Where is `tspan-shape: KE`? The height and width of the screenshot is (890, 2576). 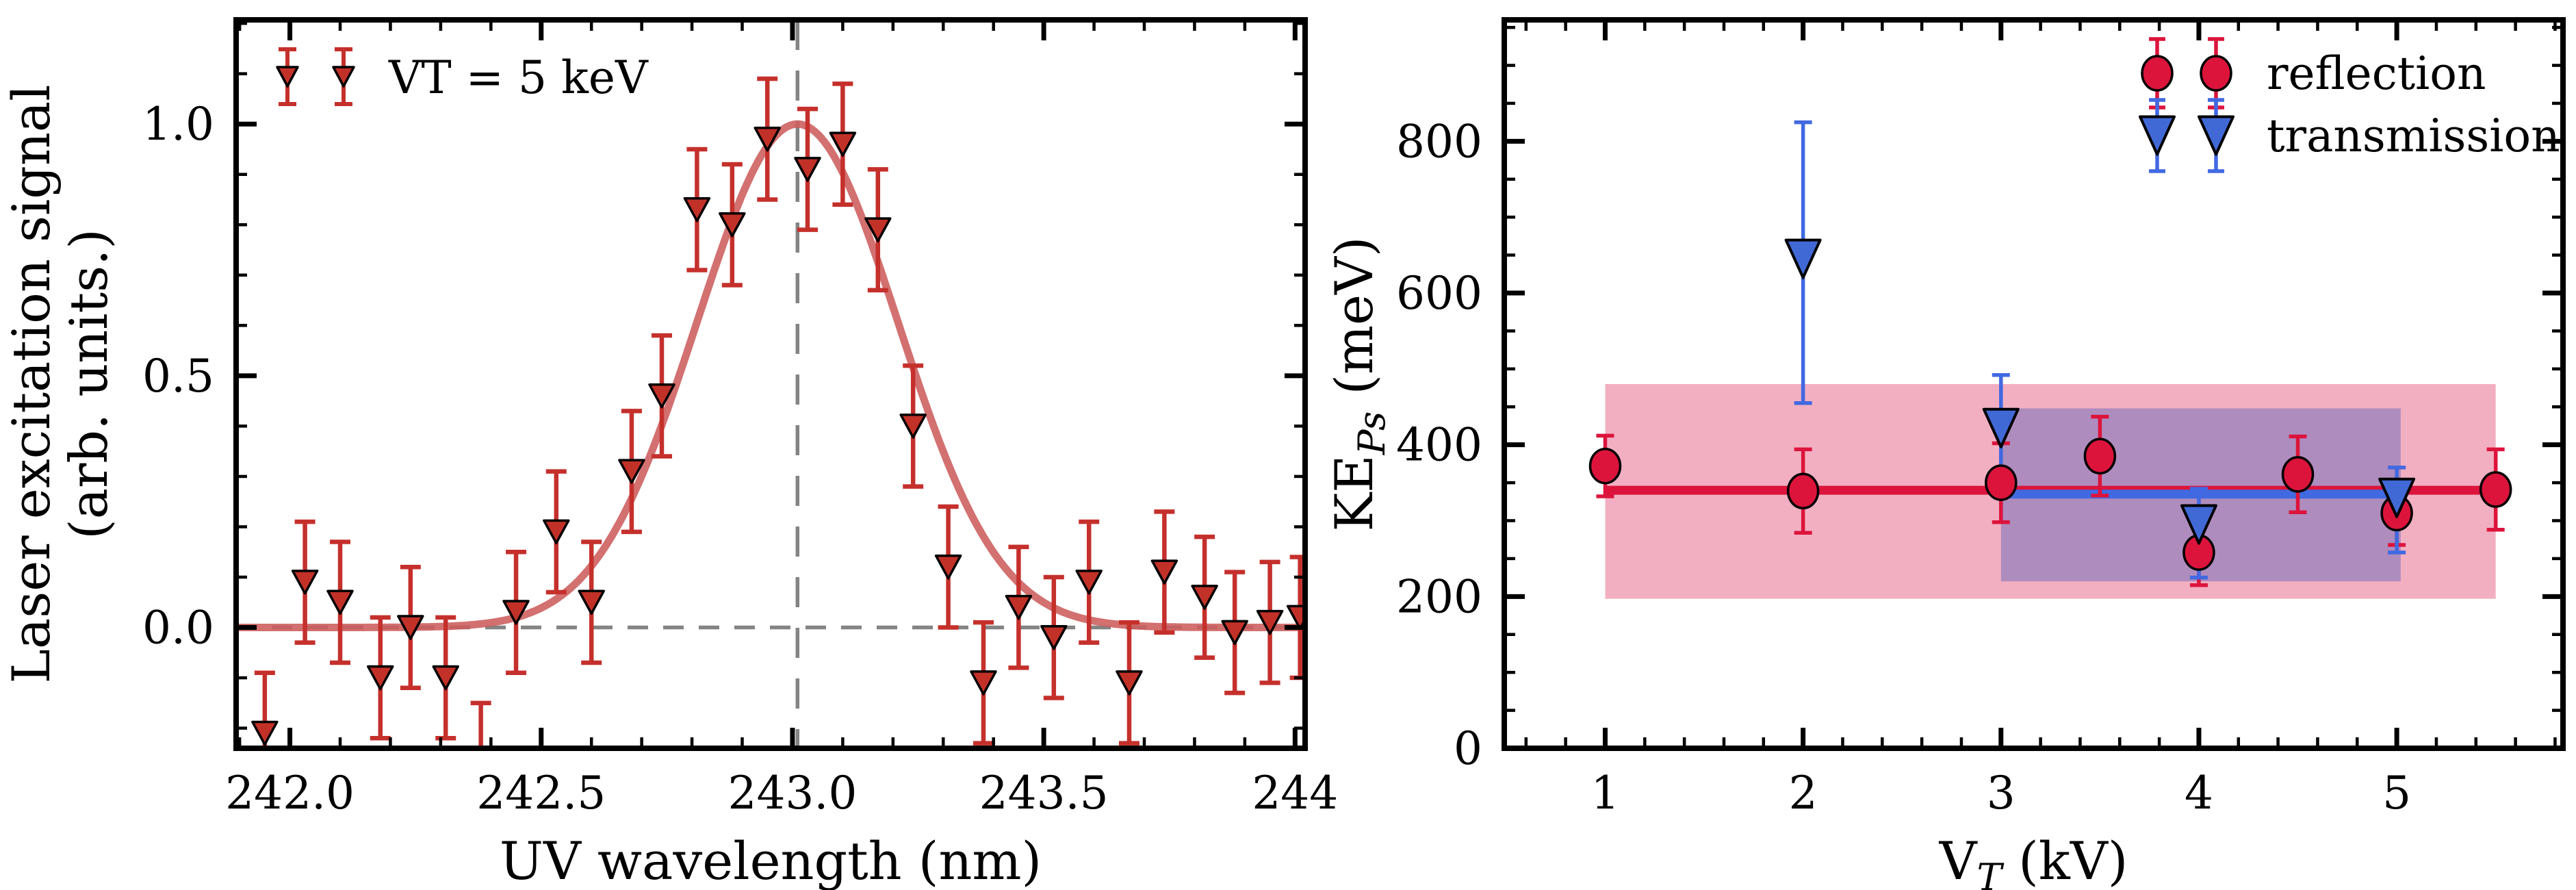 tspan-shape: KE is located at coordinates (1354, 493).